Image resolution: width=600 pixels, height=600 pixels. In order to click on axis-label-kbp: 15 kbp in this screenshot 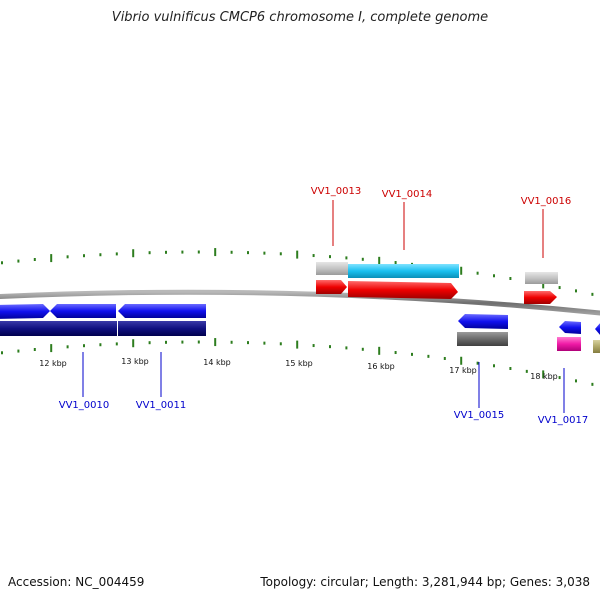, I will do `click(299, 363)`.